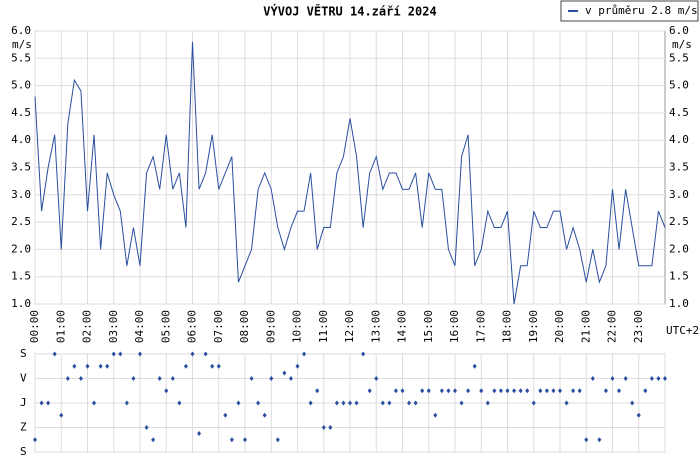  I want to click on x-tick-label: 15:00, so click(428, 326).